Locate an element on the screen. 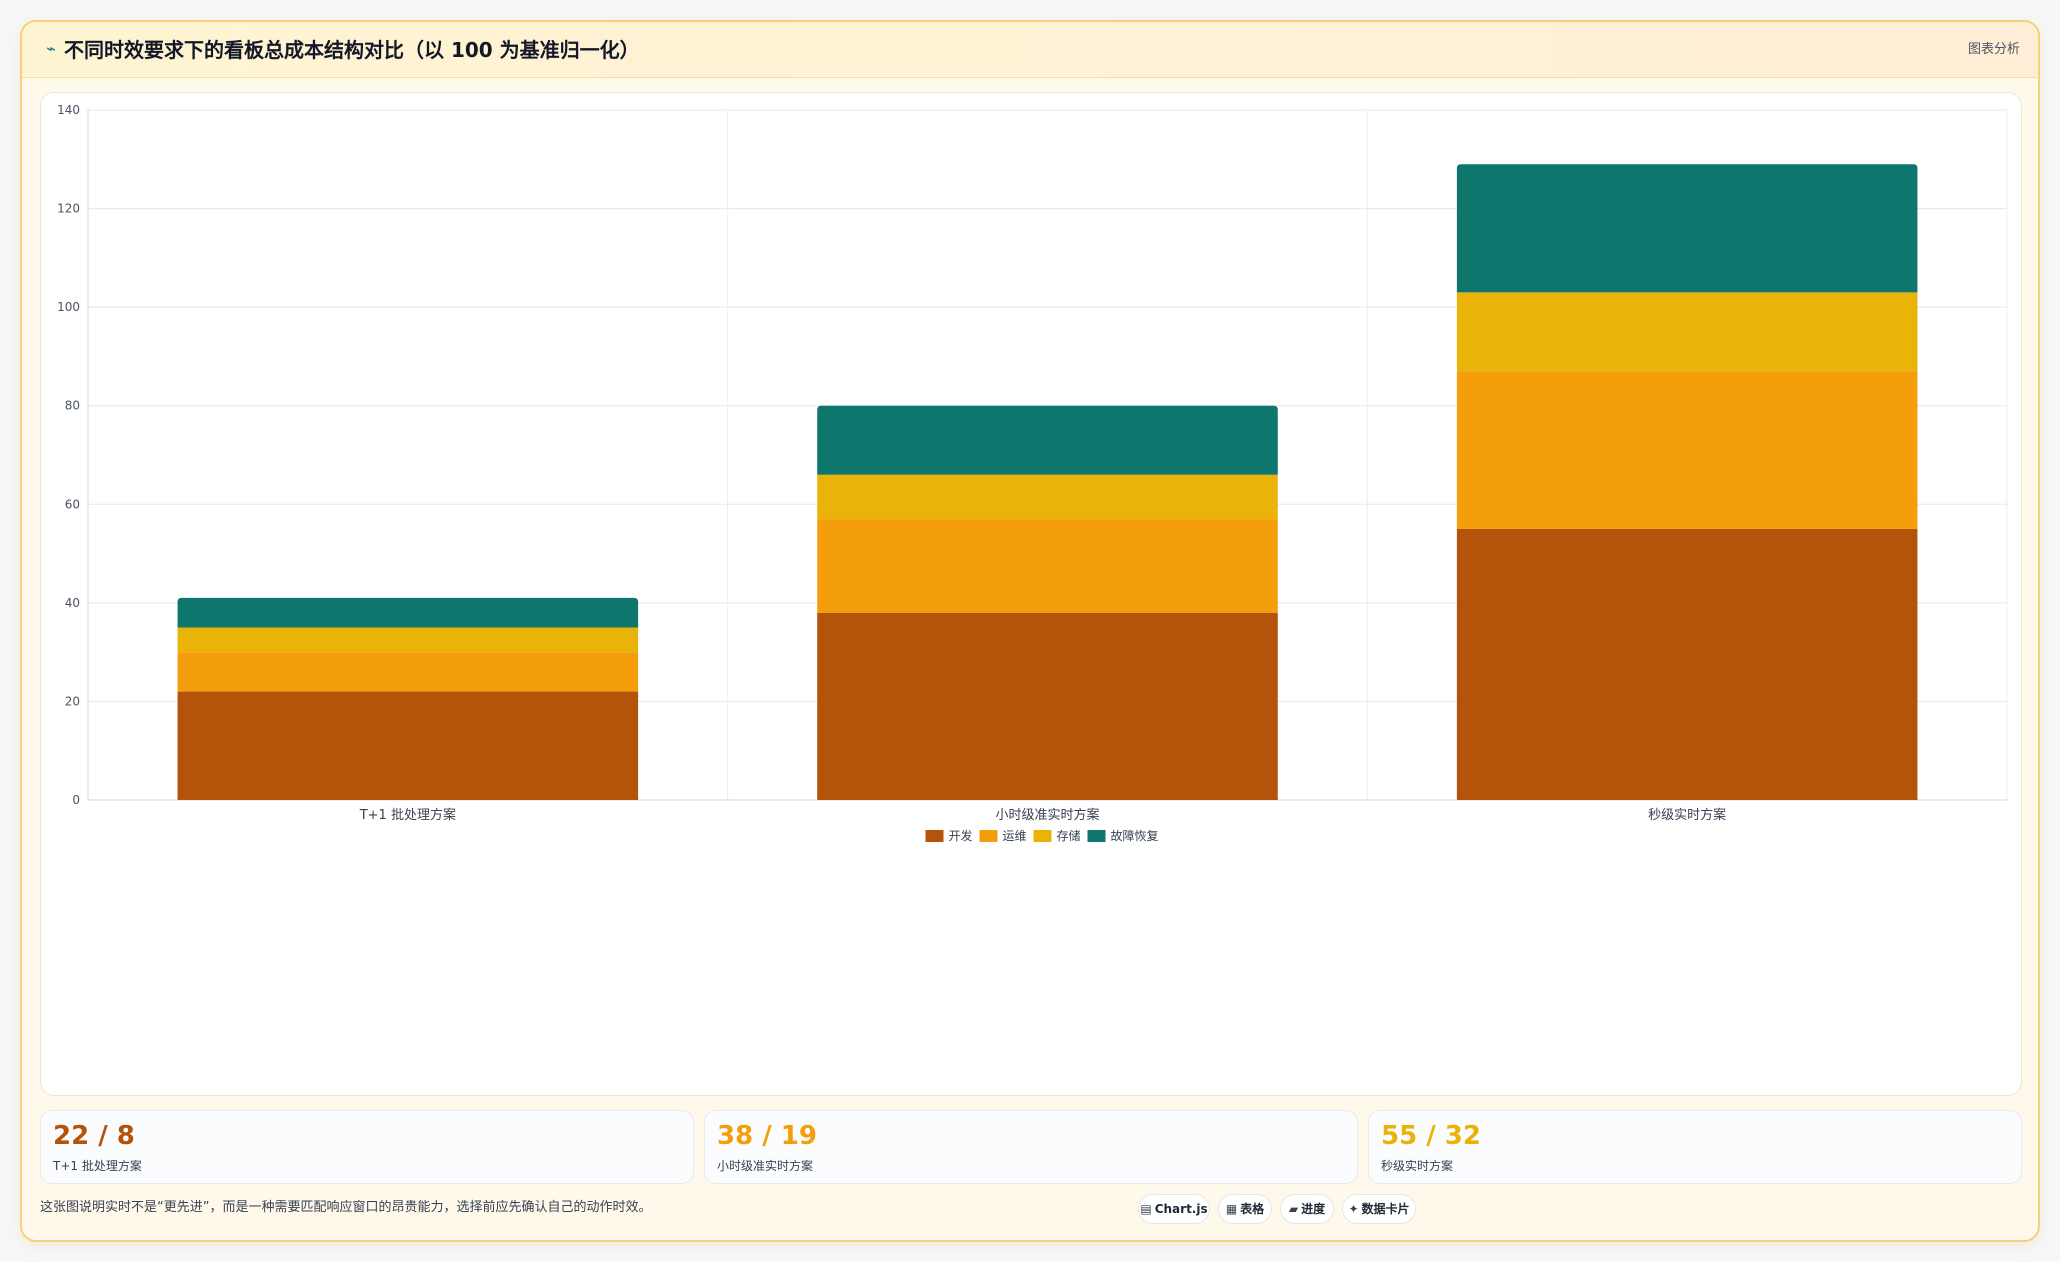 The image size is (2060, 1262). progress-icon: ▰ is located at coordinates (1293, 1209).